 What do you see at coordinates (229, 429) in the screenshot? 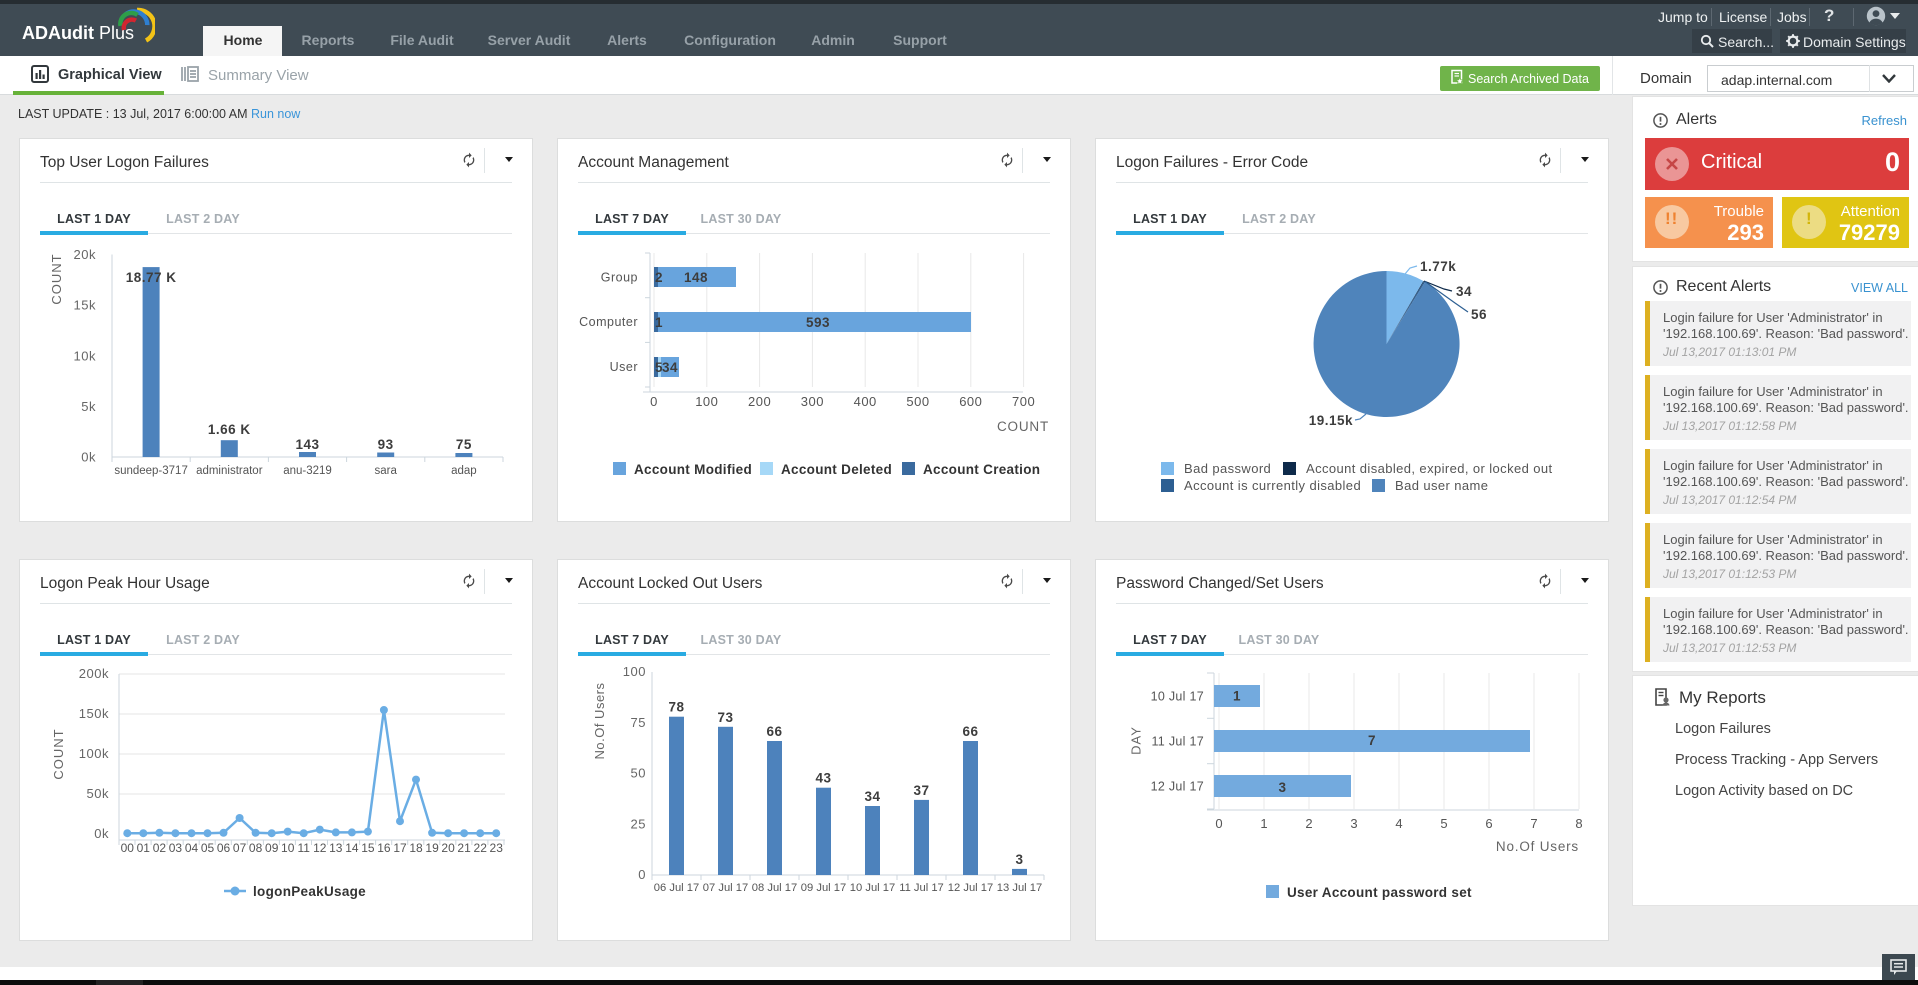
I see `svg-text: 1.66 K` at bounding box center [229, 429].